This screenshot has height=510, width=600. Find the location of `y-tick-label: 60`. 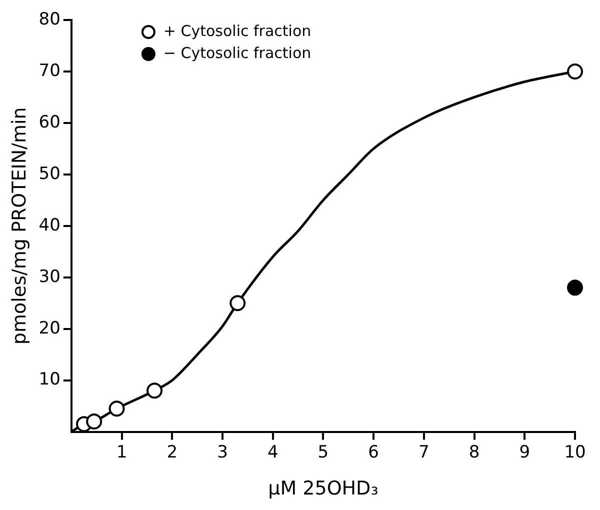

y-tick-label: 60 is located at coordinates (49, 122).